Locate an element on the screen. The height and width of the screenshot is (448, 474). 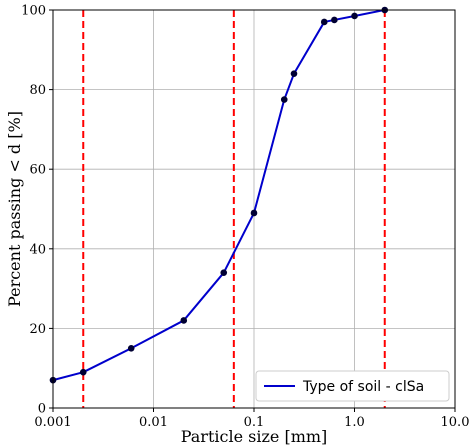
x-tick-label: 0.01 is located at coordinates (153, 422).